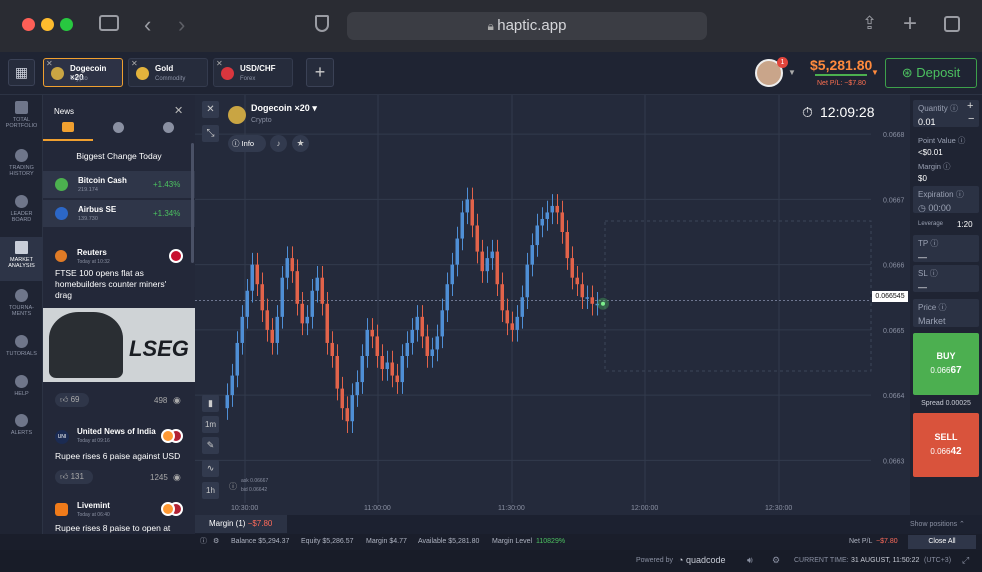 This screenshot has height=572, width=982. What do you see at coordinates (72, 400) in the screenshot?
I see `like-button: 👍︎ 69` at bounding box center [72, 400].